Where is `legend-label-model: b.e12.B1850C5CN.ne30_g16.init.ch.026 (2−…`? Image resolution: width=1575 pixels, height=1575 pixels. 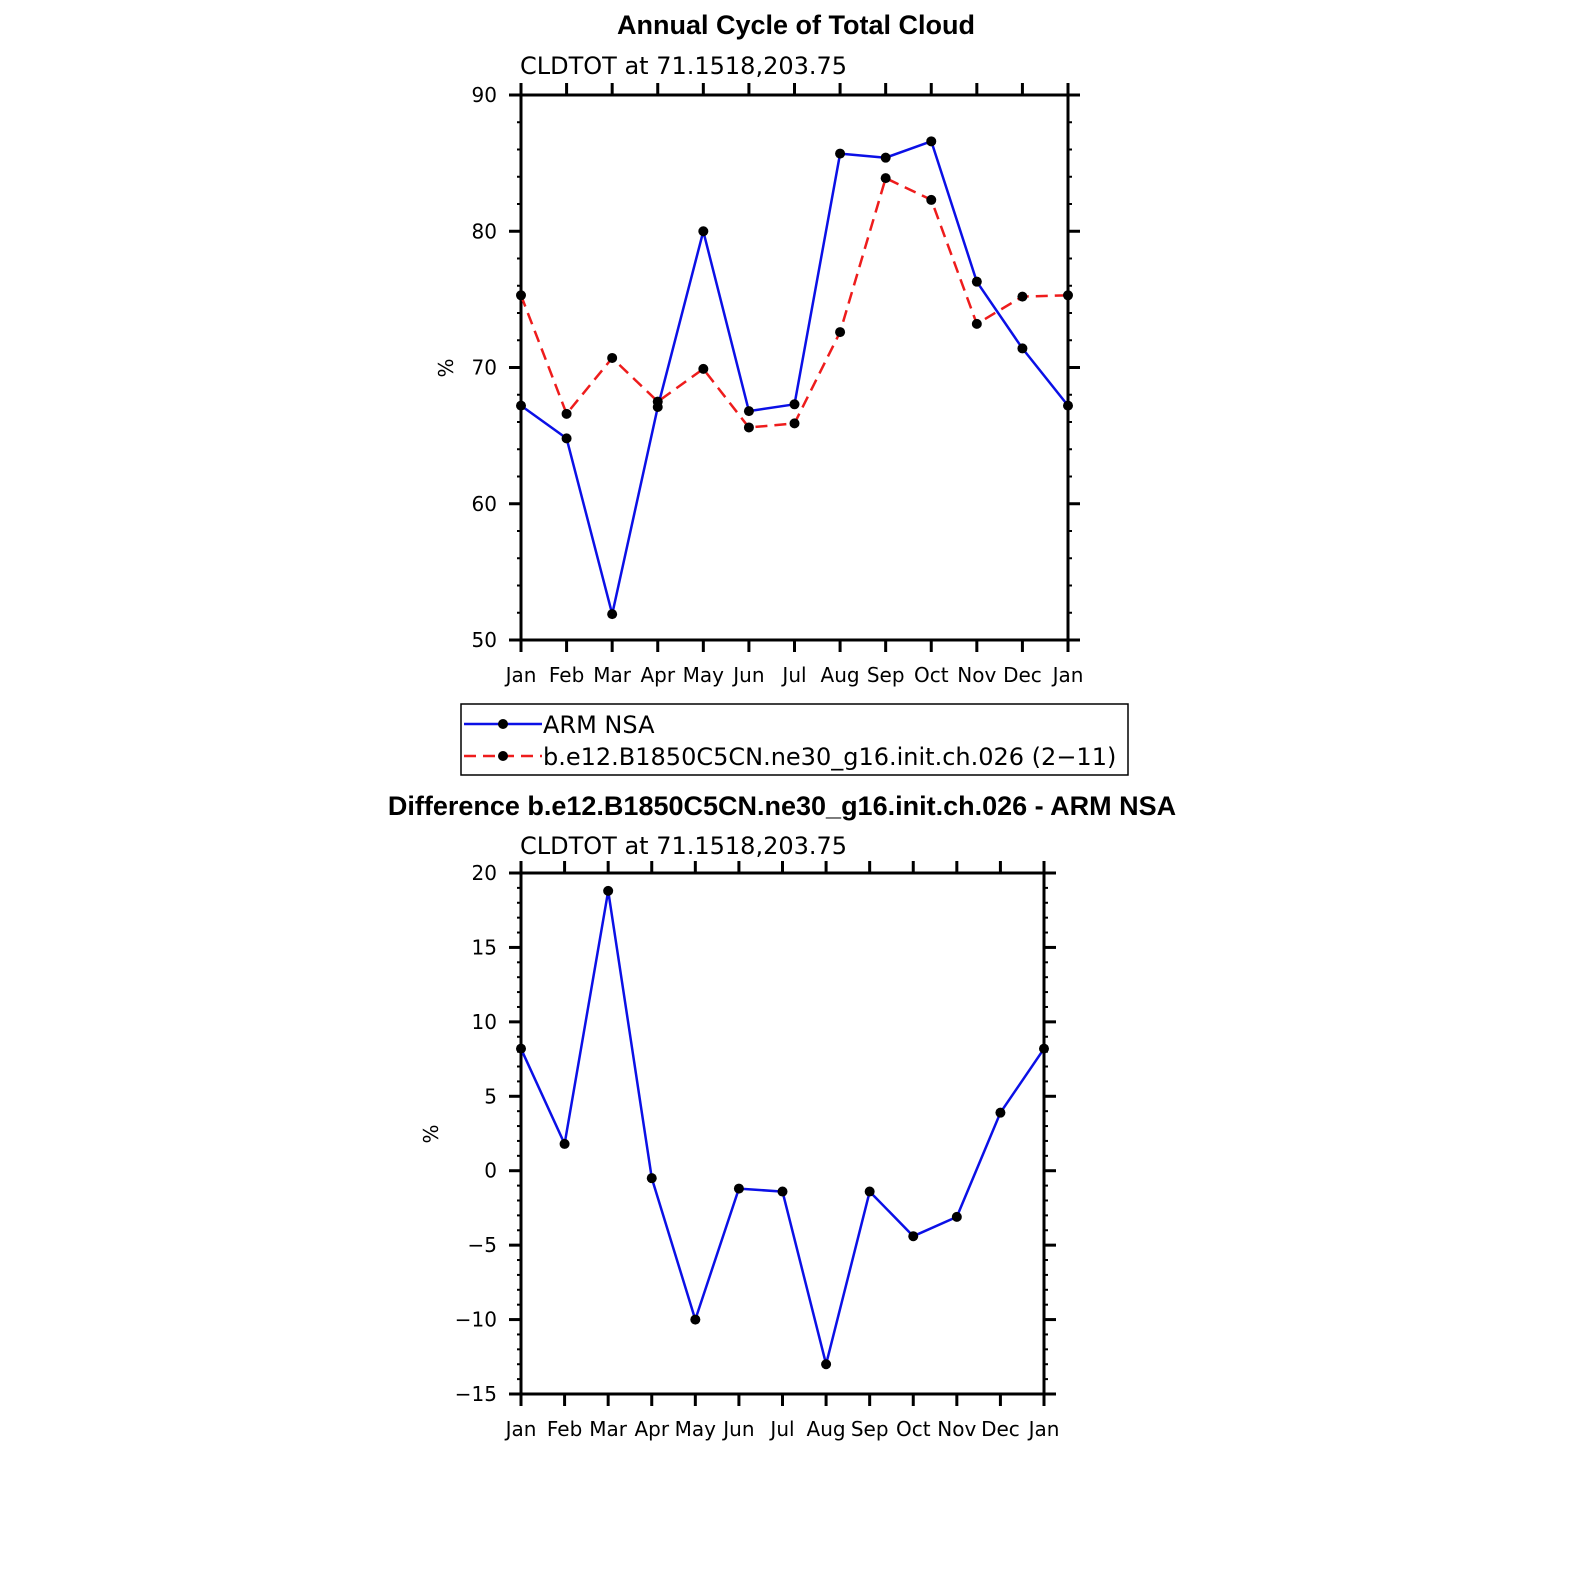 legend-label-model: b.e12.B1850C5CN.ne30_g16.init.ch.026 (2−… is located at coordinates (829, 757).